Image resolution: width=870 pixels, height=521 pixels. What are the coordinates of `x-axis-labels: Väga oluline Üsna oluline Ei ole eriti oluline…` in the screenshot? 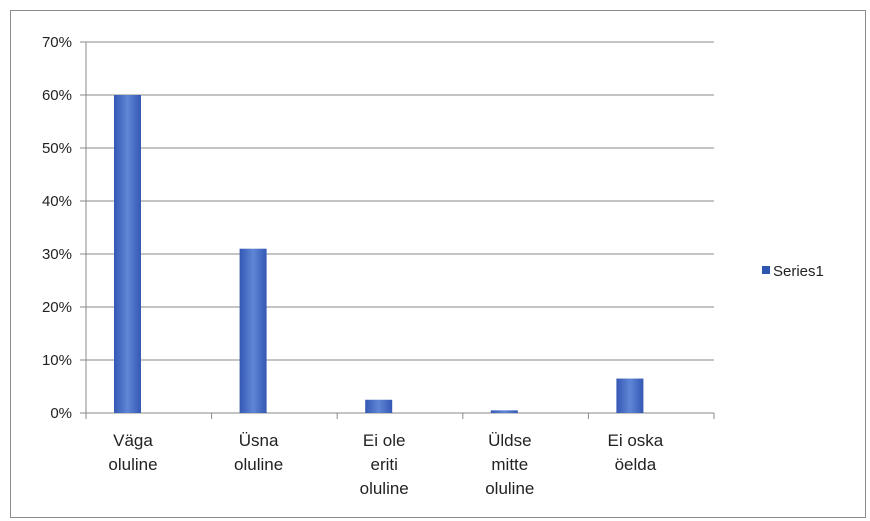 It's located at (385, 464).